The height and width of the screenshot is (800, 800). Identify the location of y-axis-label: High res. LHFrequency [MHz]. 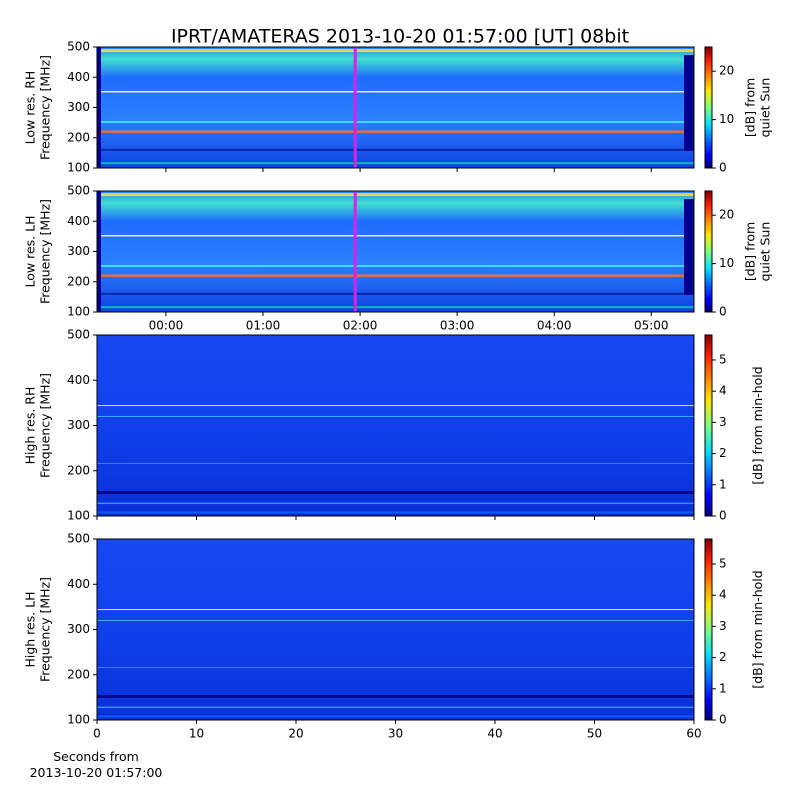
(37, 629).